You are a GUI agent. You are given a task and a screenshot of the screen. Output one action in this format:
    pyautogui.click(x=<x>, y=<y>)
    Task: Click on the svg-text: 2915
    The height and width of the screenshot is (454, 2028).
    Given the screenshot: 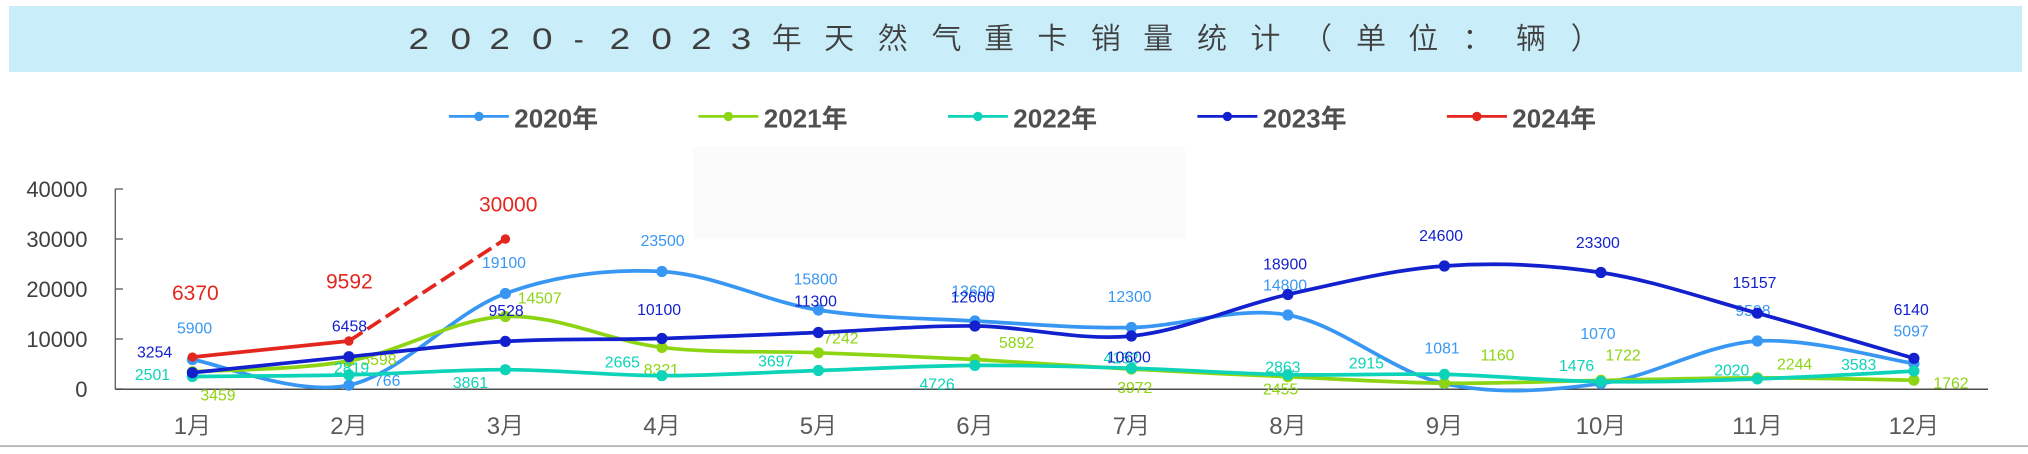 What is the action you would take?
    pyautogui.click(x=1366, y=364)
    